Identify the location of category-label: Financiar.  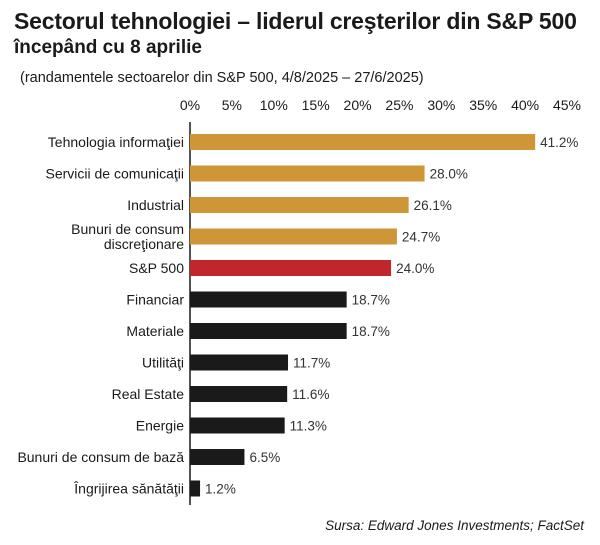
(155, 300).